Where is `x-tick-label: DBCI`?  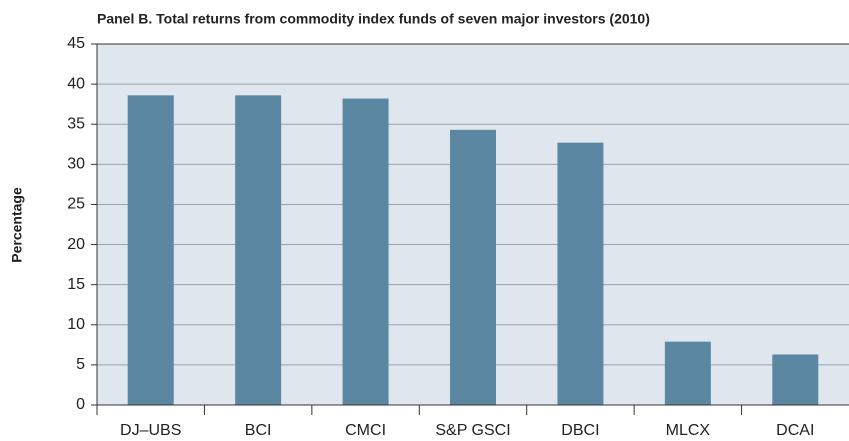
x-tick-label: DBCI is located at coordinates (580, 430).